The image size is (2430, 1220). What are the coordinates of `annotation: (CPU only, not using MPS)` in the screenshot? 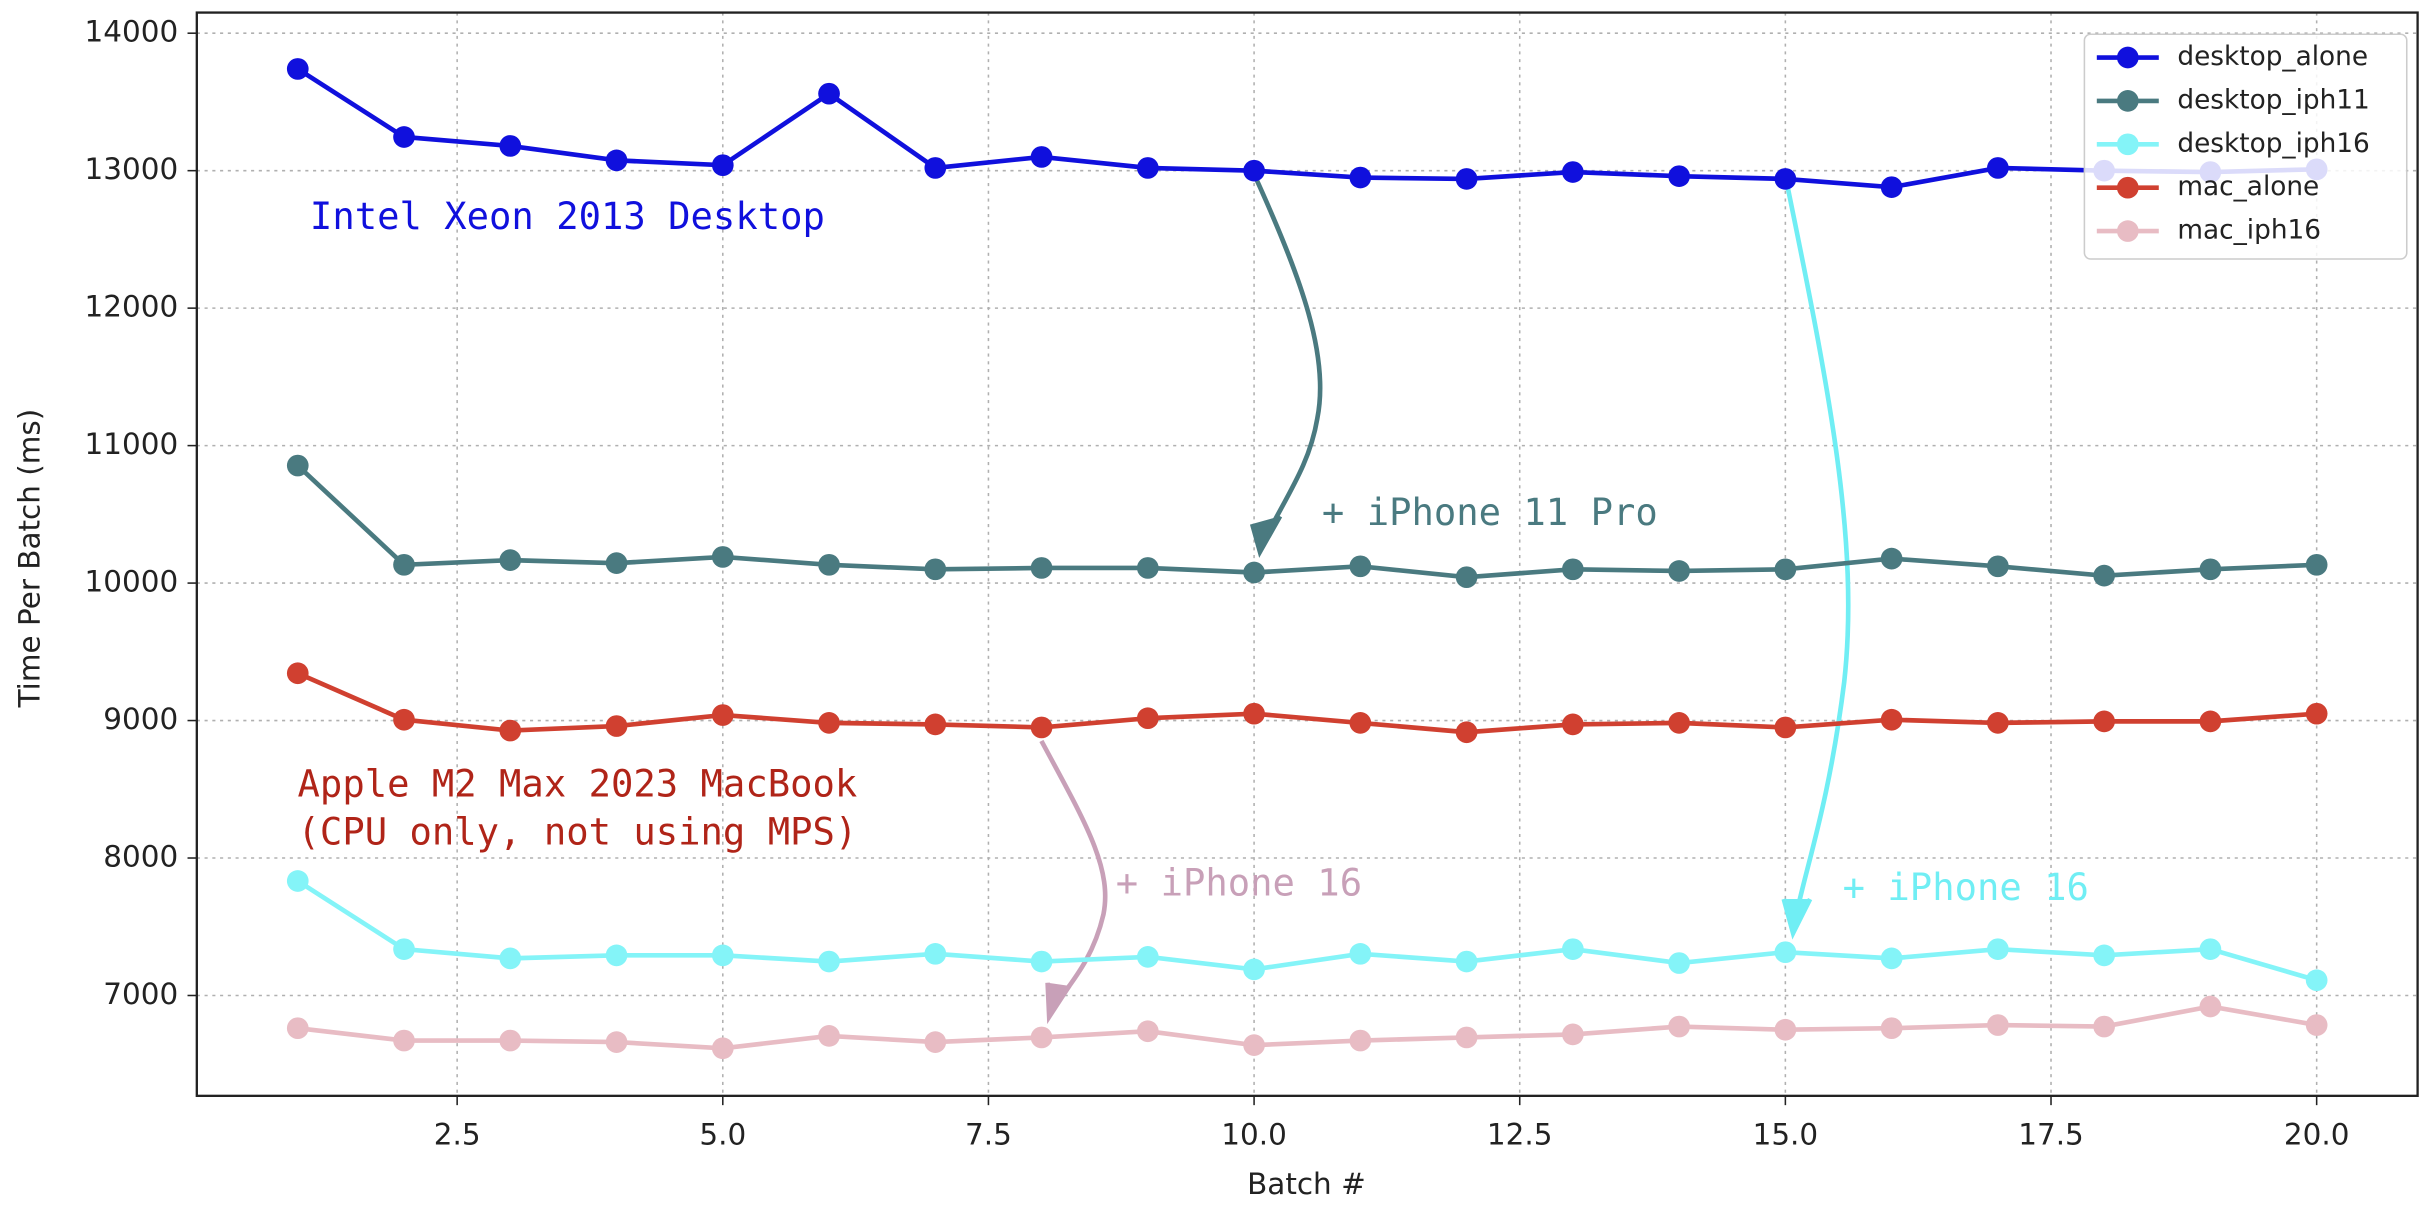 It's located at (578, 831).